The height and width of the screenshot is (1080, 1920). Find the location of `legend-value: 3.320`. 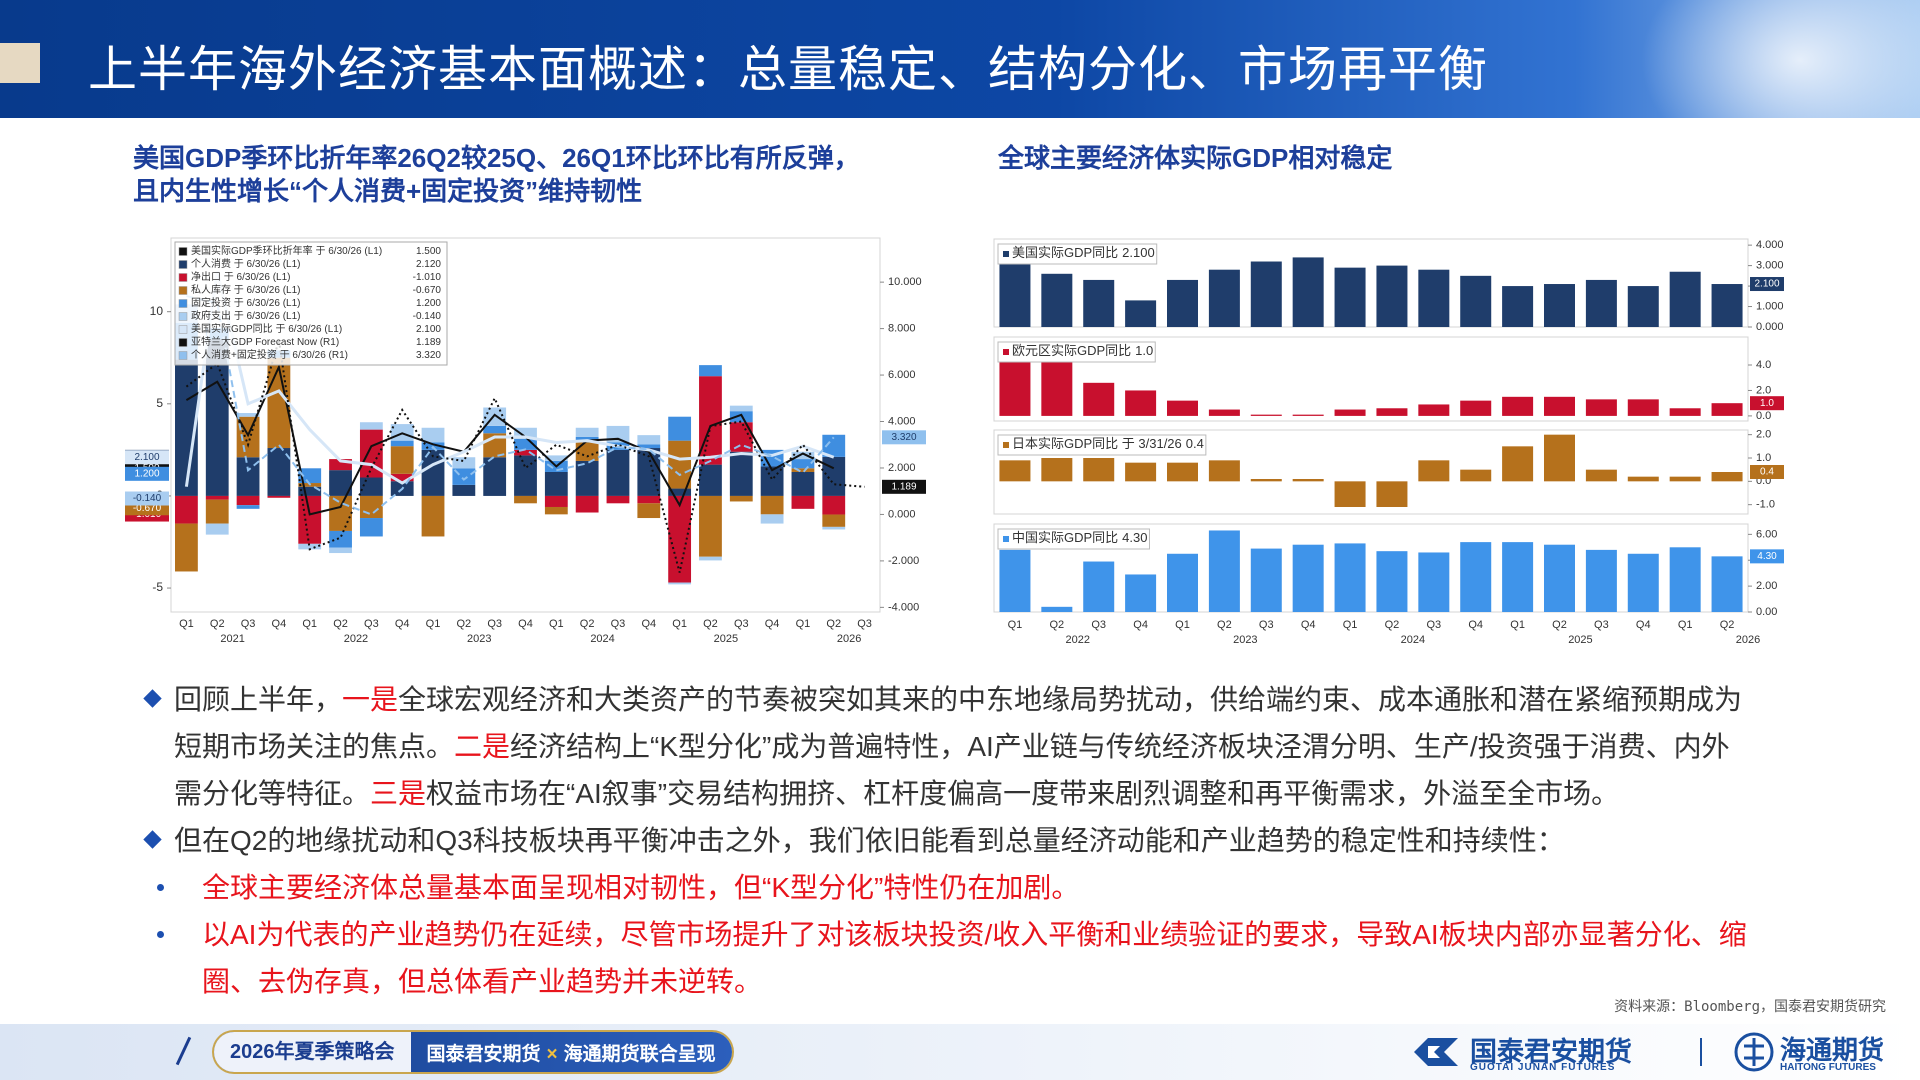

legend-value: 3.320 is located at coordinates (428, 355).